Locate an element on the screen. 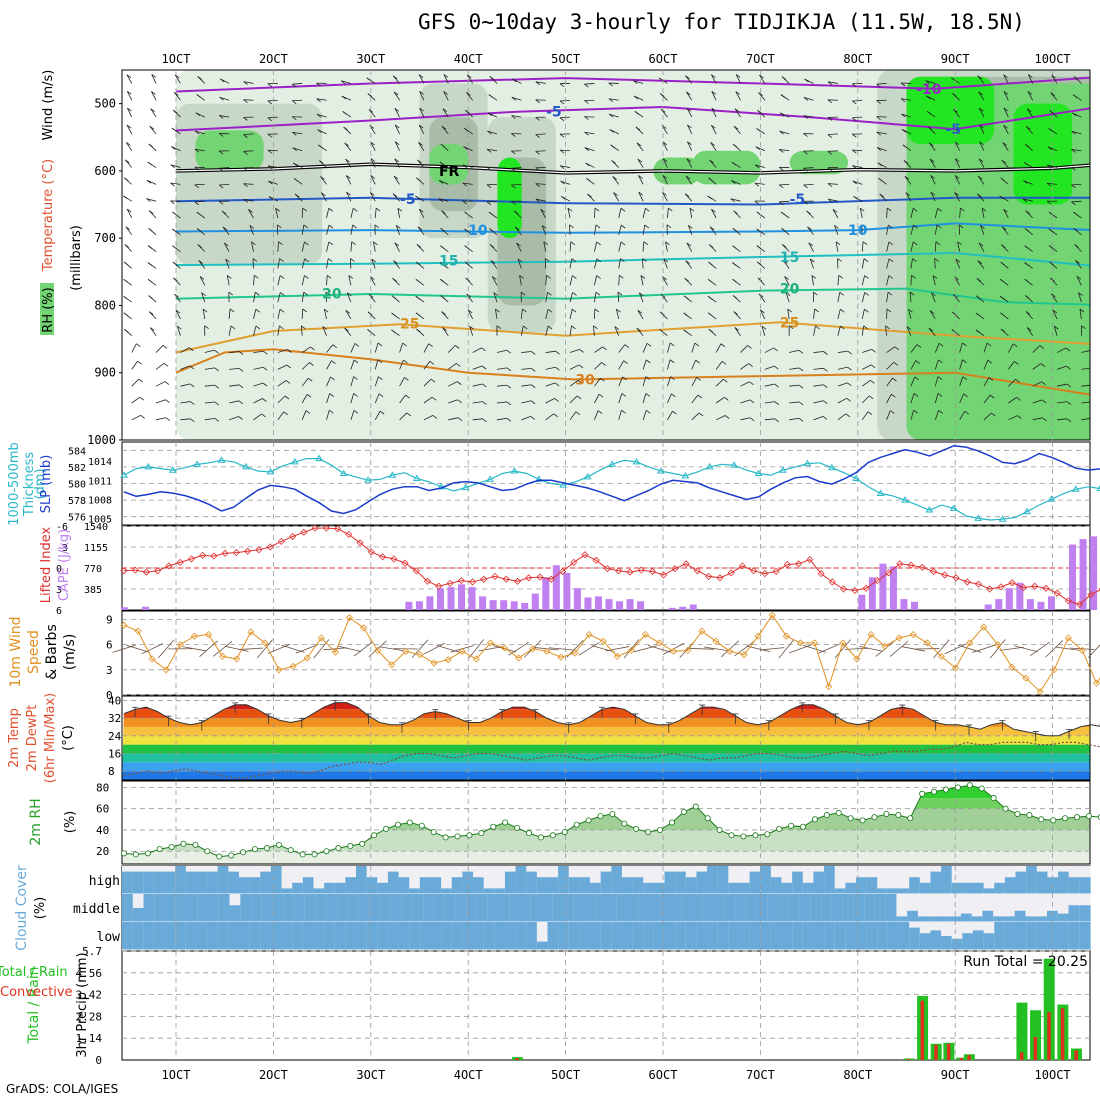 Image resolution: width=1100 pixels, height=1100 pixels. date-tick-label: 5OCT is located at coordinates (565, 59).